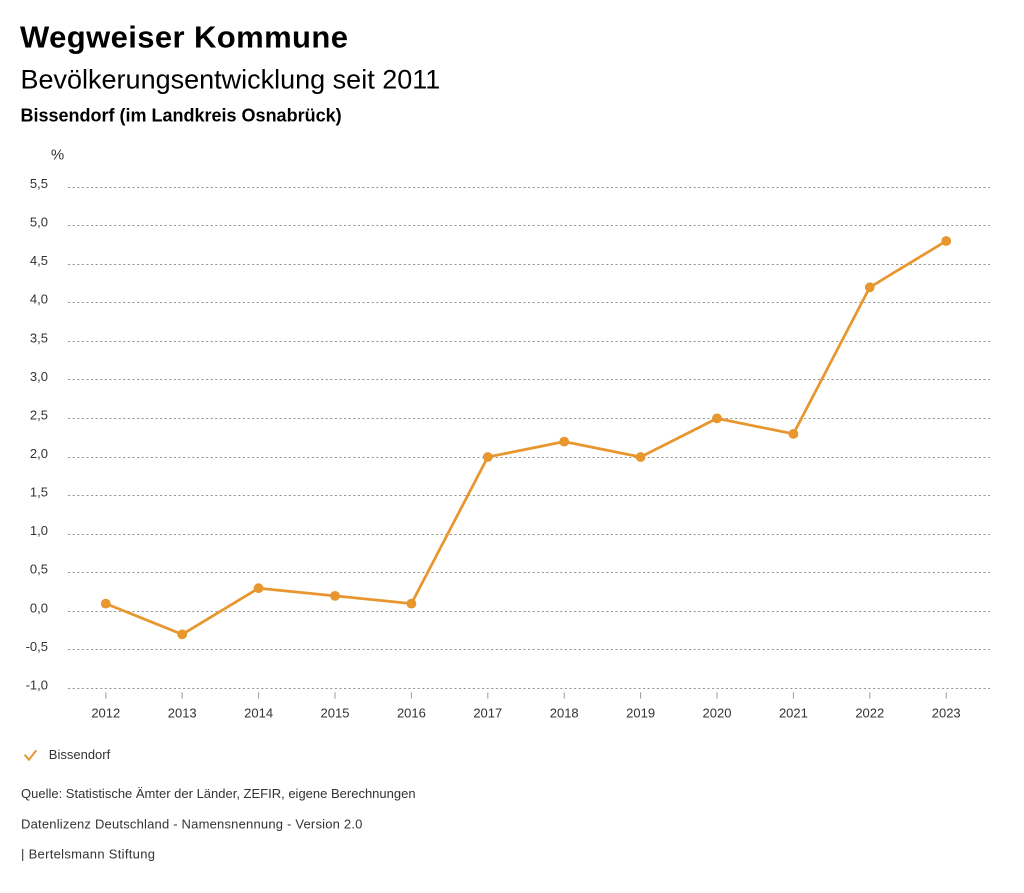 The width and height of the screenshot is (1024, 893). I want to click on svg-text: 1,5, so click(39, 492).